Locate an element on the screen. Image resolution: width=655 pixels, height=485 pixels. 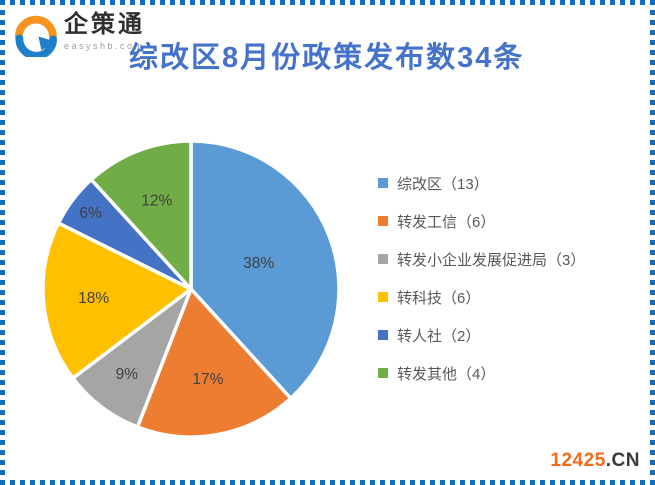
legend-item: 转人社（2） is located at coordinates (481, 335).